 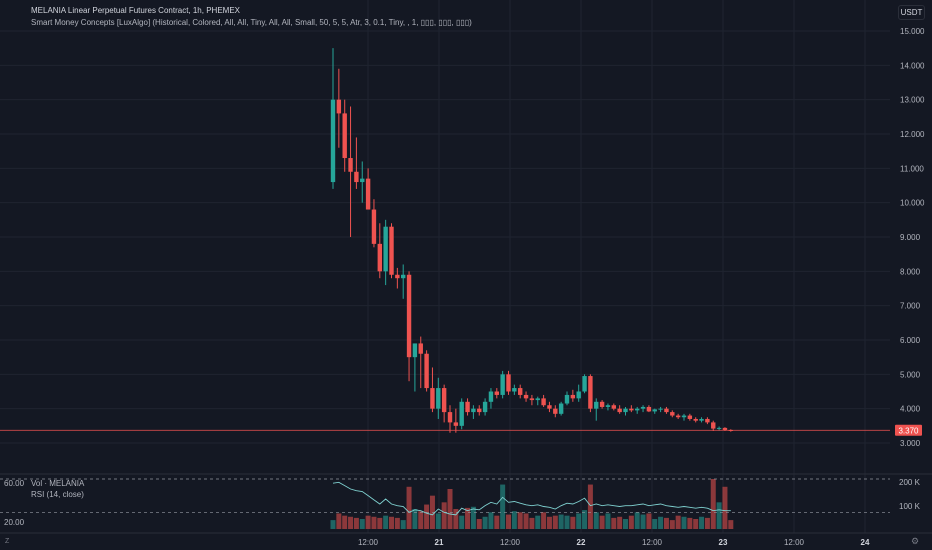 I want to click on volume-label: Vol · MELANIA, so click(x=58, y=483).